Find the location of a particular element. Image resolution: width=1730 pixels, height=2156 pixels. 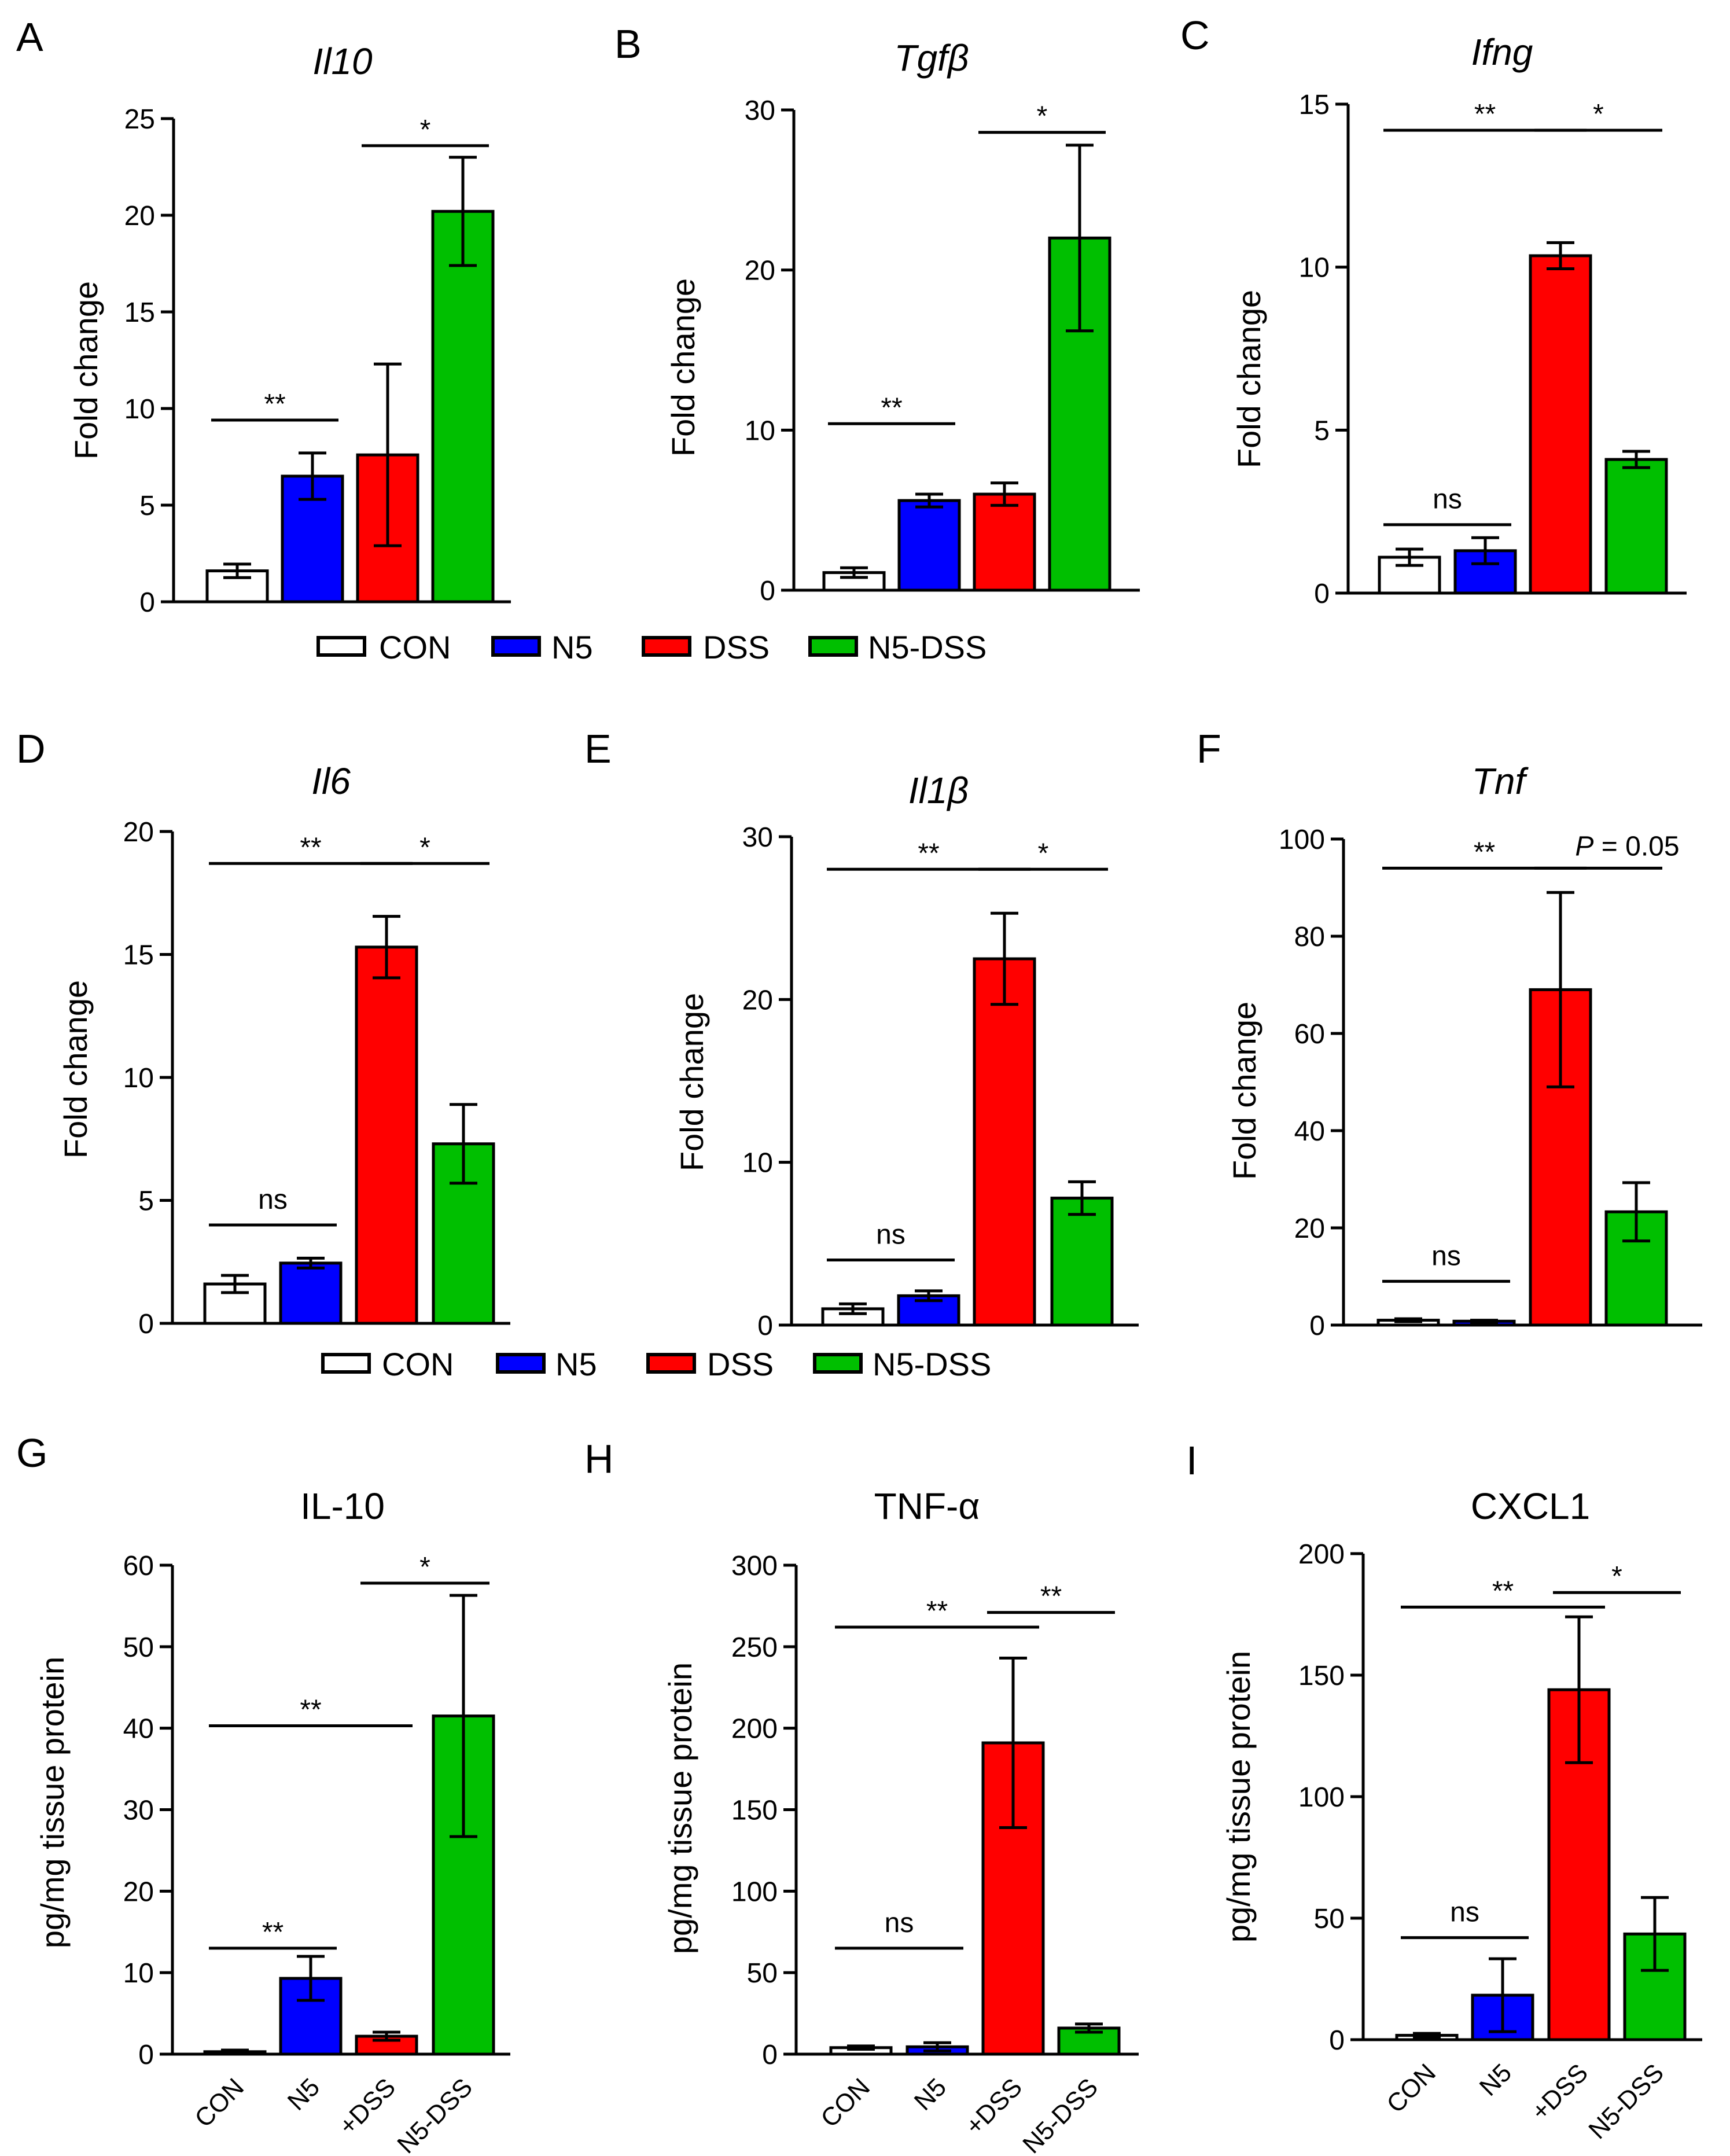

panel-letter: C is located at coordinates (1195, 35).